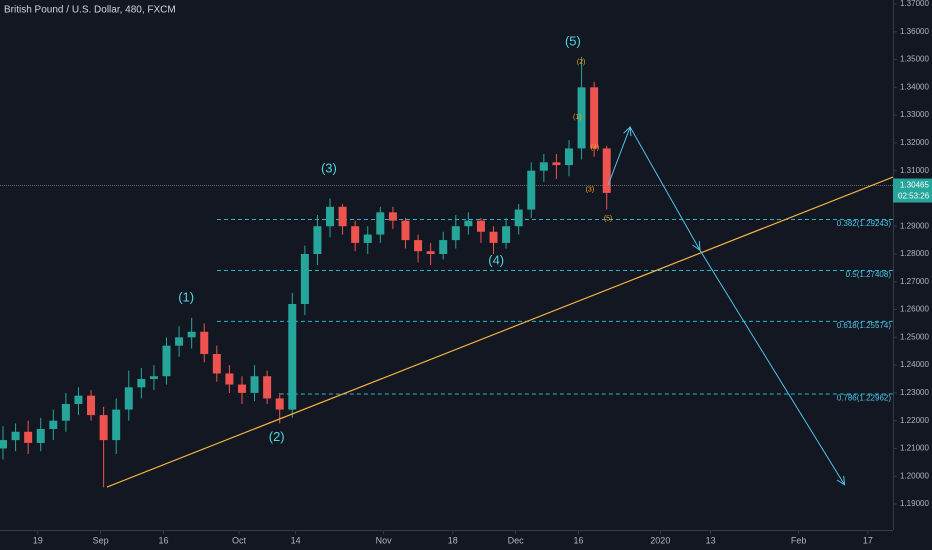 The height and width of the screenshot is (550, 932). Describe the element at coordinates (296, 540) in the screenshot. I see `x-tick-label: 14` at that location.